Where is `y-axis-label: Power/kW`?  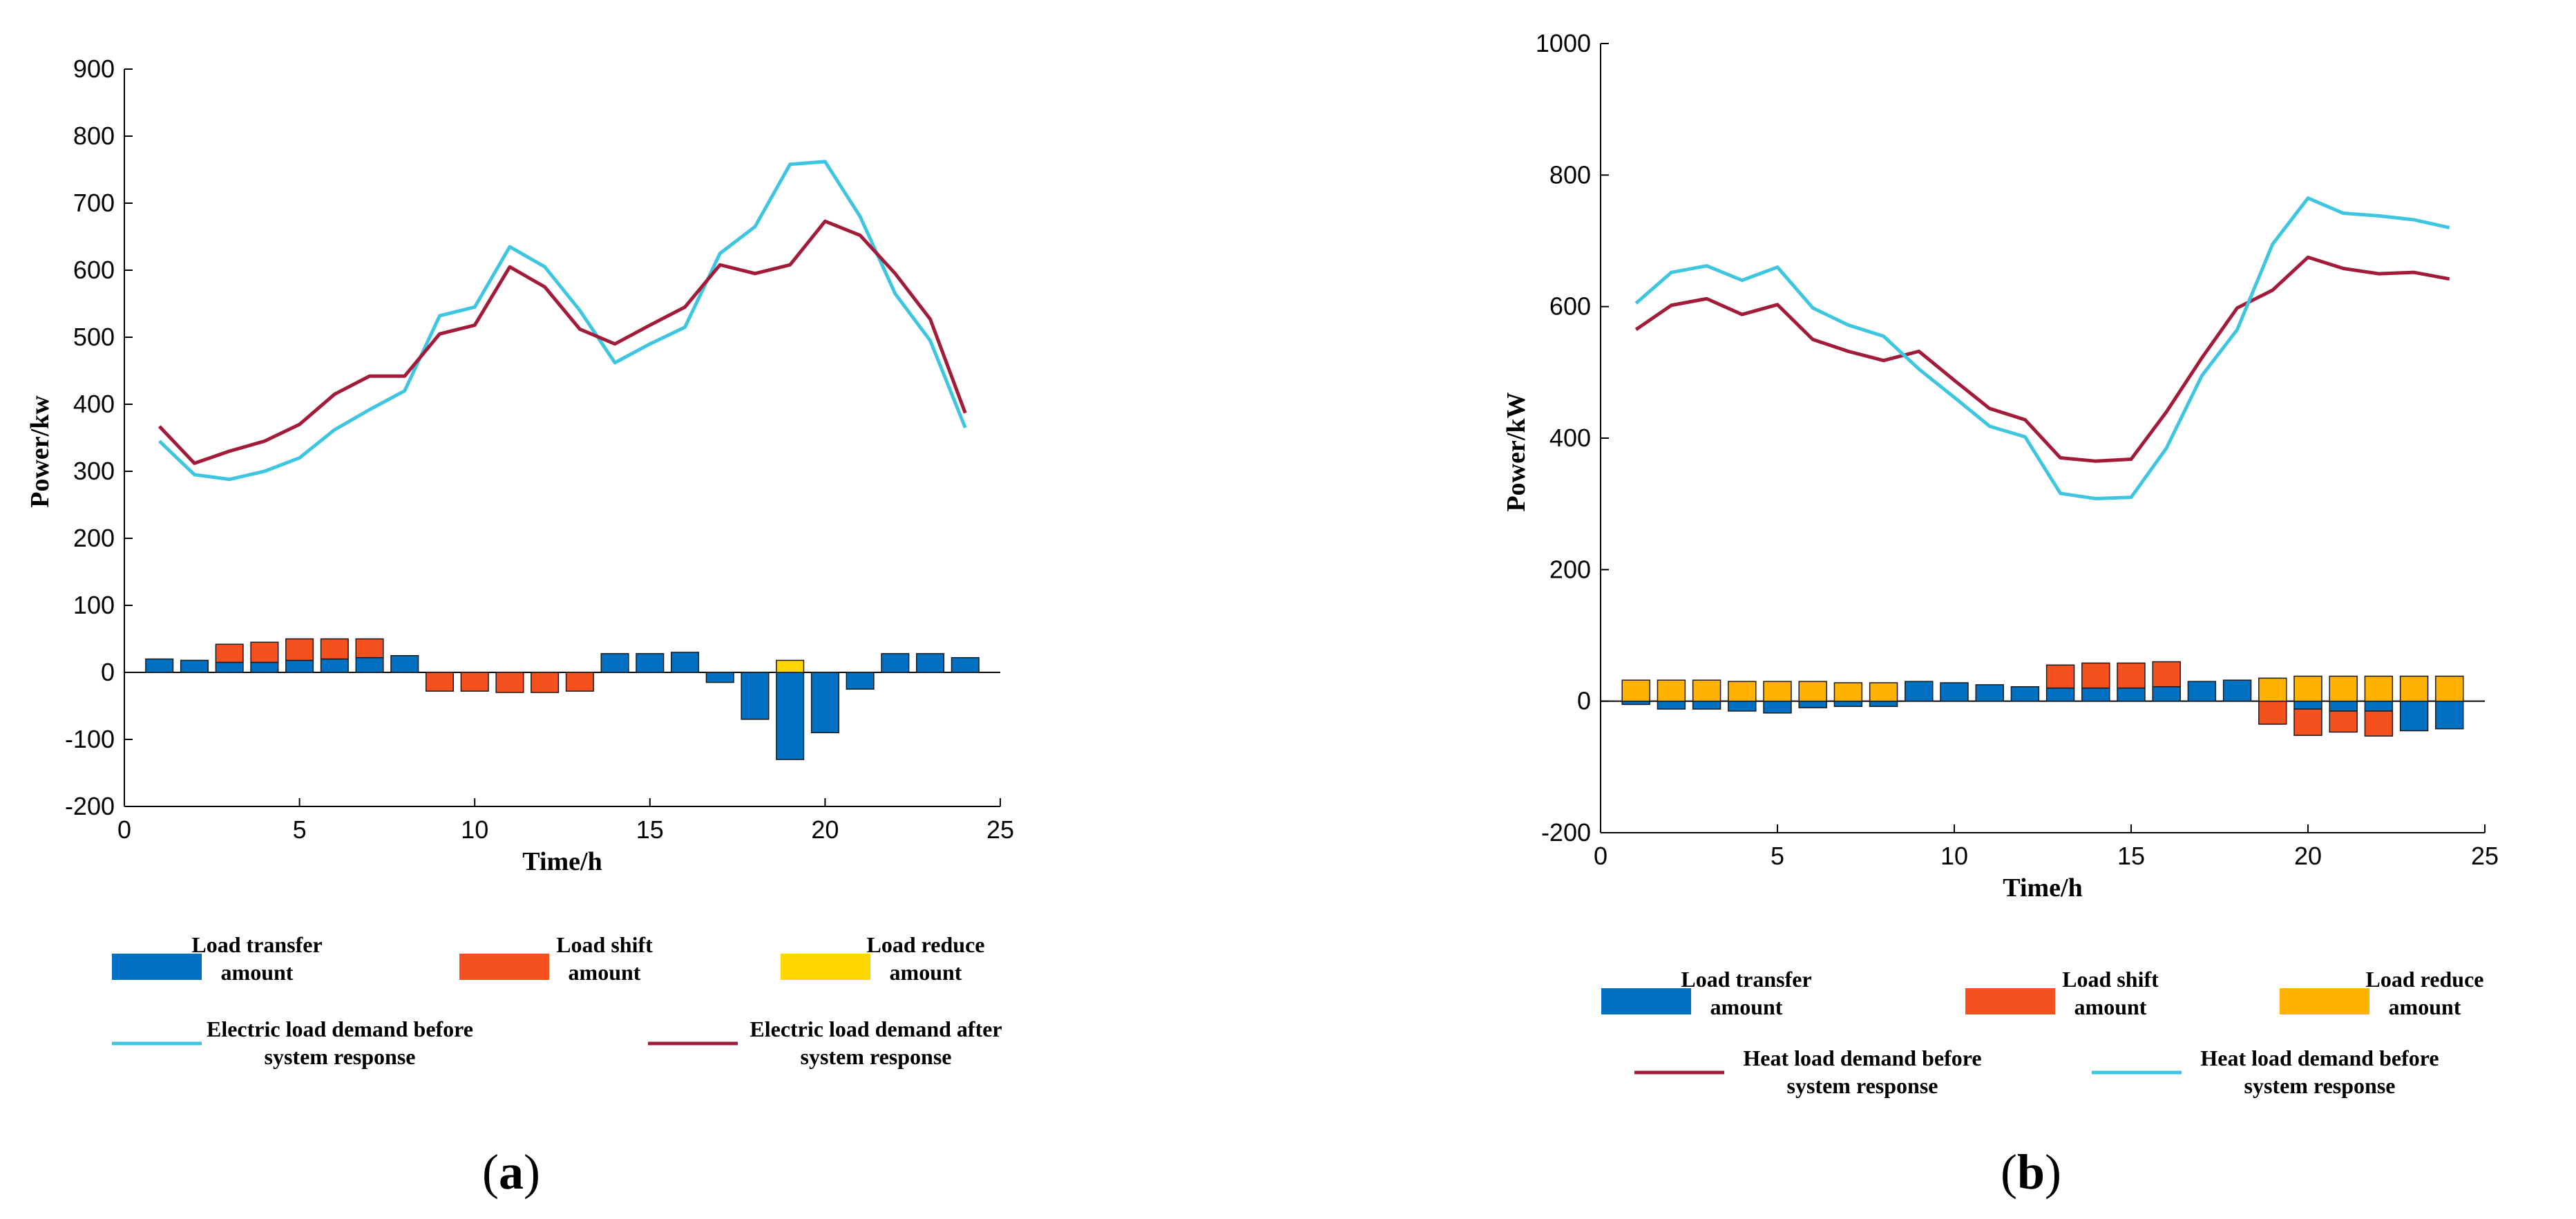
y-axis-label: Power/kW is located at coordinates (1517, 451).